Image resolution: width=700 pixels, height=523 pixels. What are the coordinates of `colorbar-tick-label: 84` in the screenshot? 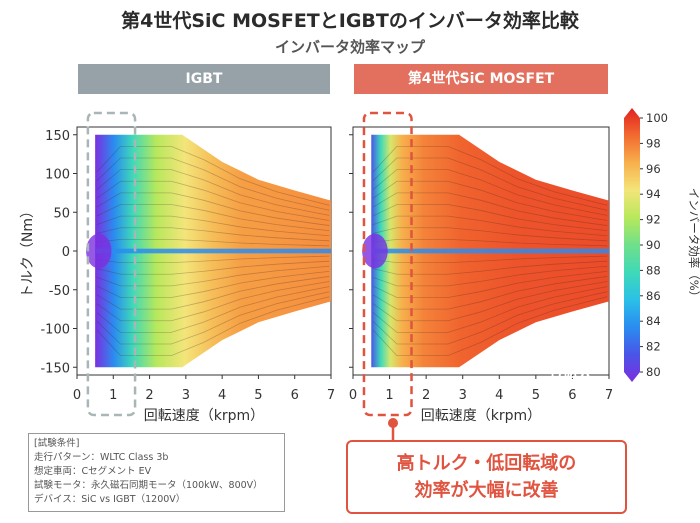 It's located at (653, 321).